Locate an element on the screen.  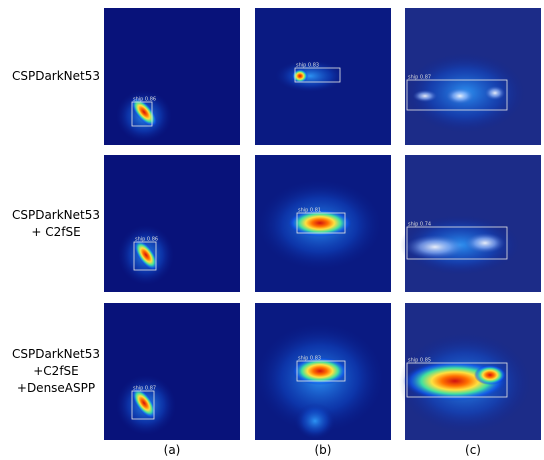
row-label: CSPDarkNet53 + C2fSE is located at coordinates (56, 224).